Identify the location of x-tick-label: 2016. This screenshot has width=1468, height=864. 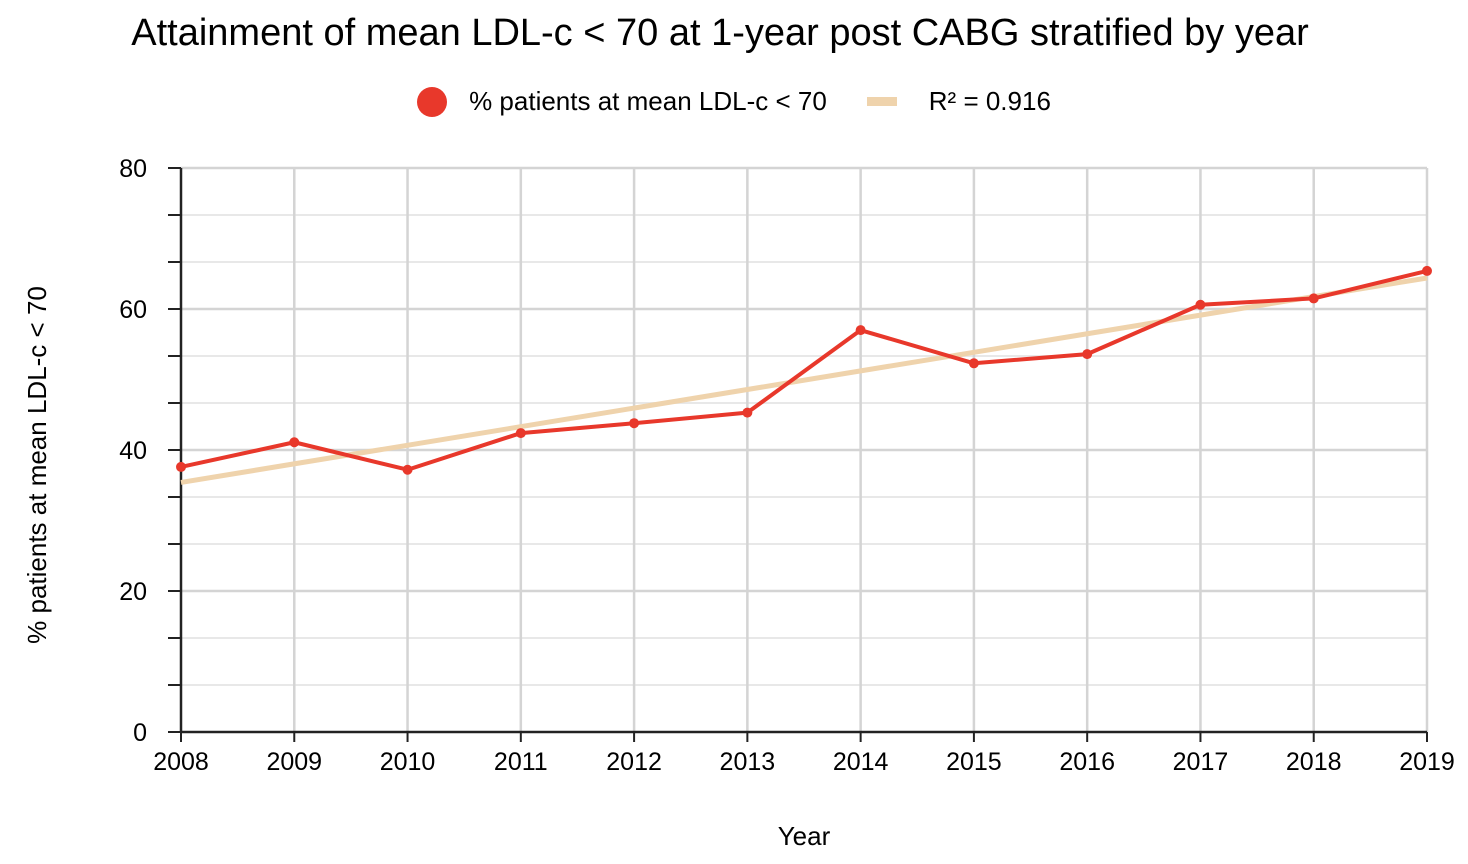
(1087, 762).